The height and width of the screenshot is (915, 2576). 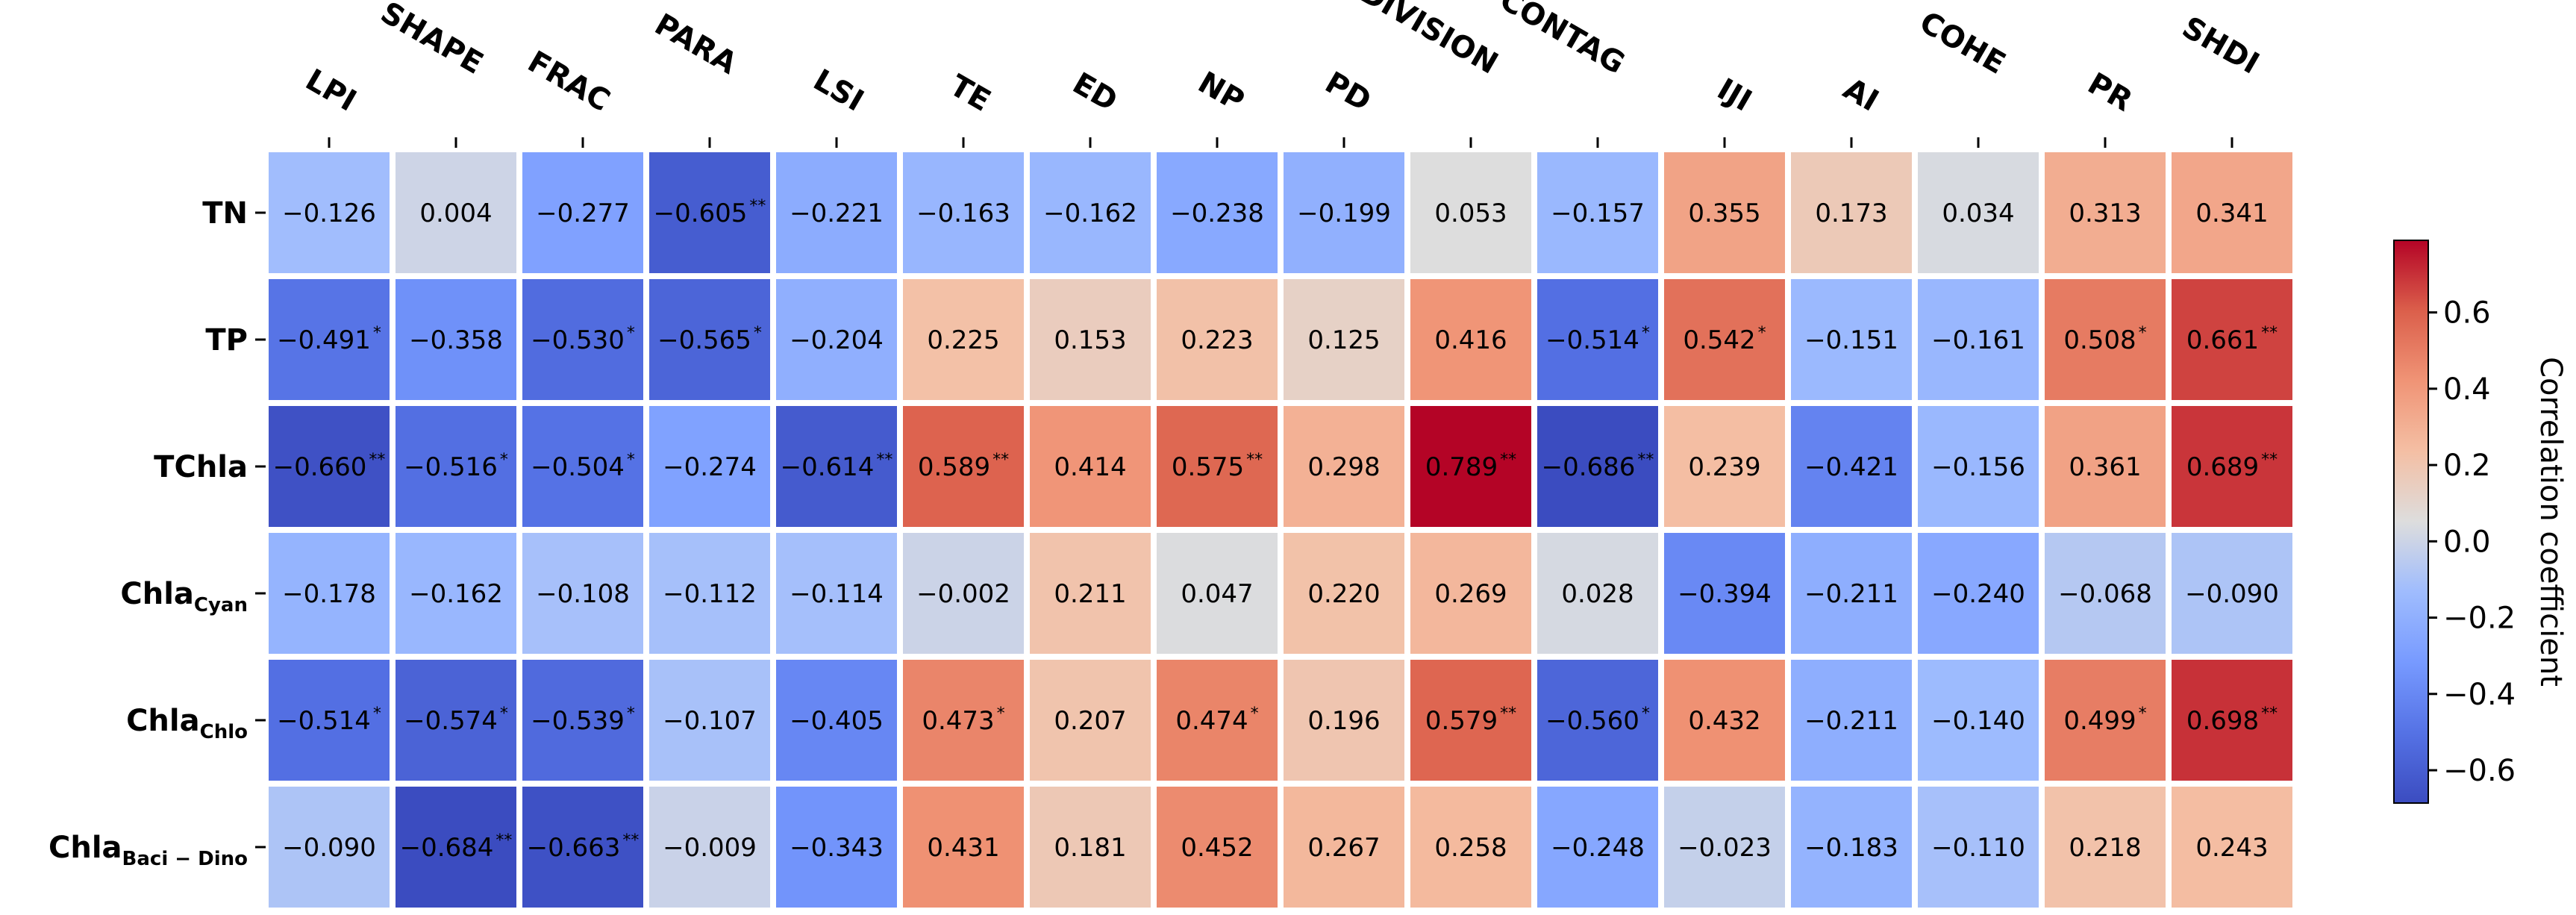 I want to click on cell-value-label: −0.151, so click(x=1851, y=340).